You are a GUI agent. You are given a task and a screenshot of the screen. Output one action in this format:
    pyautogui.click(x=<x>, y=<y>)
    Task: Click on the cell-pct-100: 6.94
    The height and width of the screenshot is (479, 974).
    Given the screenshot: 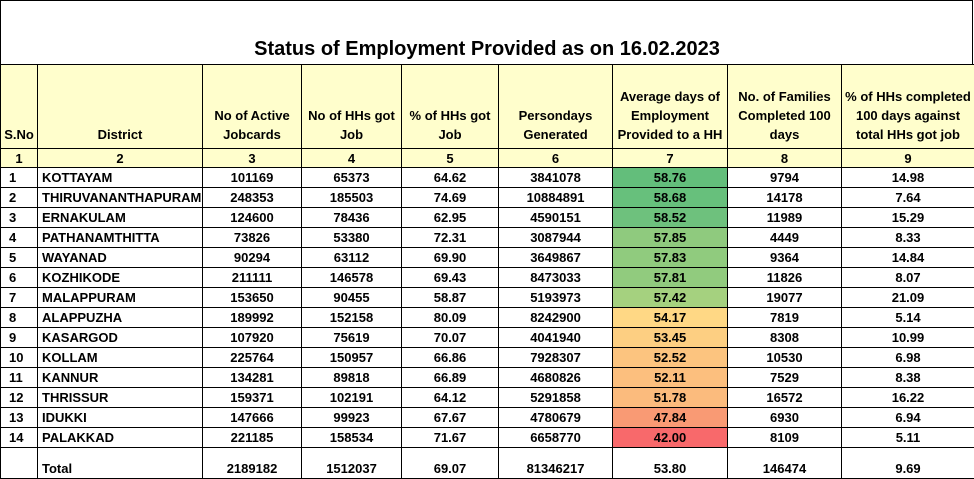 What is the action you would take?
    pyautogui.click(x=908, y=418)
    